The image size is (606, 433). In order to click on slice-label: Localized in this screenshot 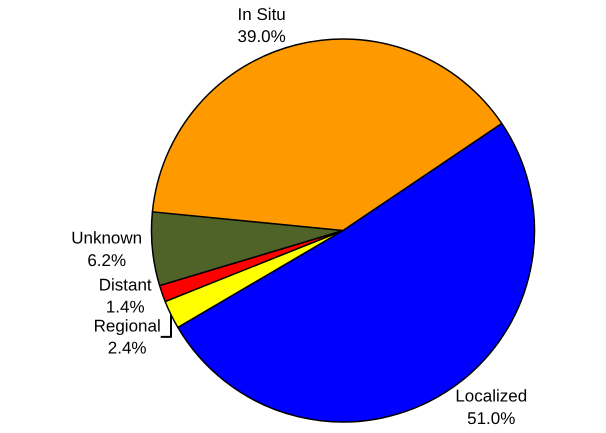, I will do `click(491, 396)`.